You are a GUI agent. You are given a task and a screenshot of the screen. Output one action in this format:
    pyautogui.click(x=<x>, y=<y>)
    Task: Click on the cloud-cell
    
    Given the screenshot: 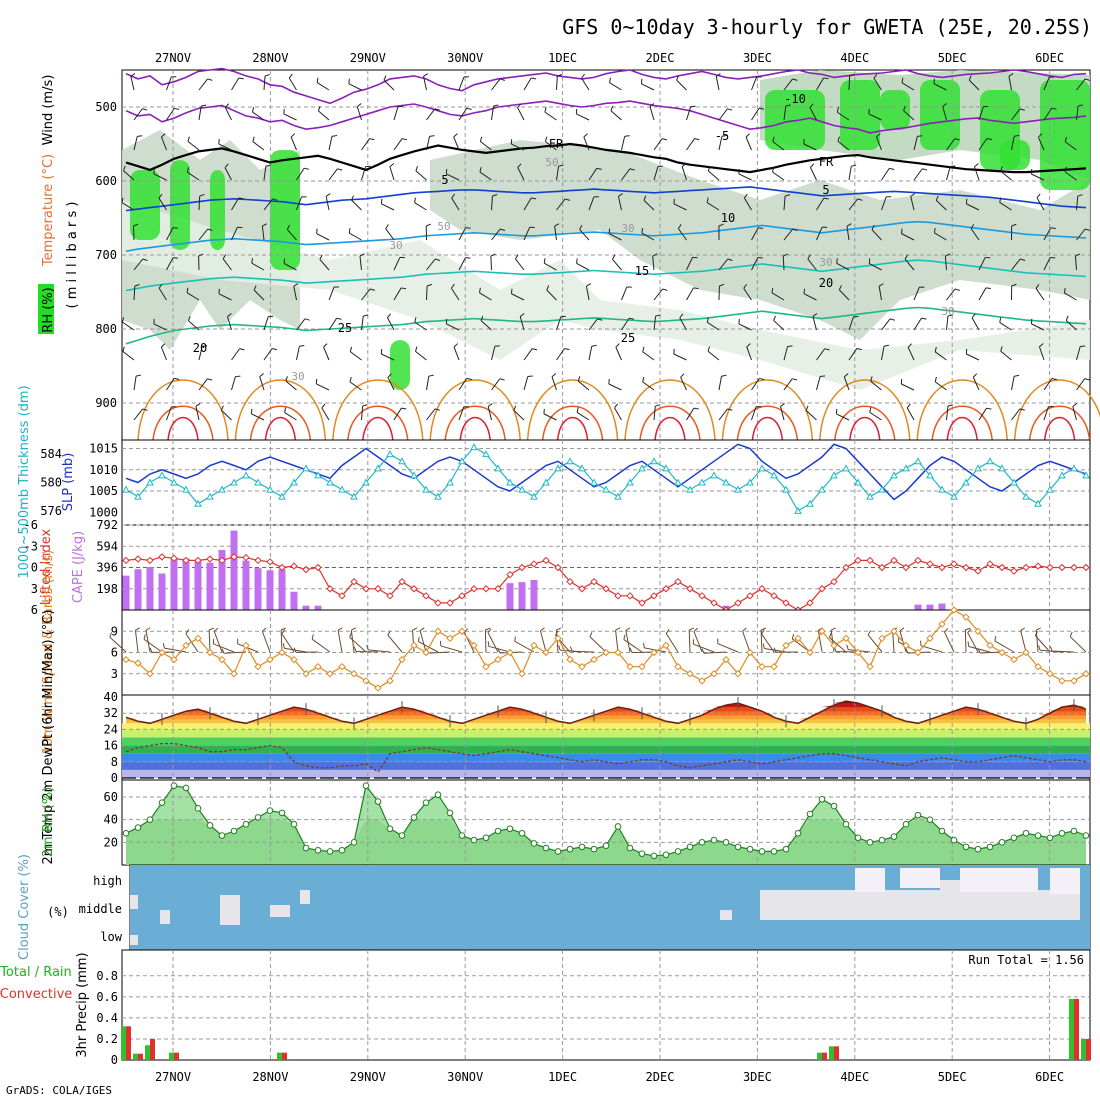 What is the action you would take?
    pyautogui.click(x=920, y=878)
    